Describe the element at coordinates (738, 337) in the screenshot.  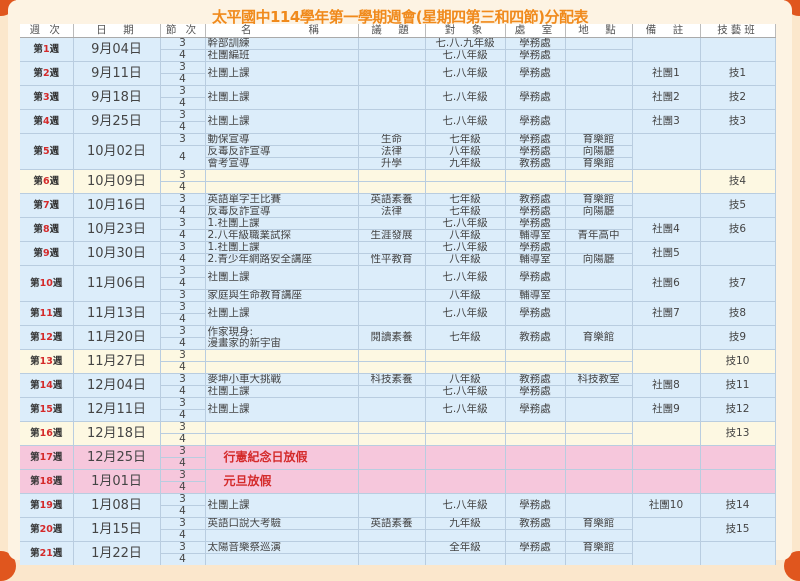
I see `tech-class-cell: 技9` at that location.